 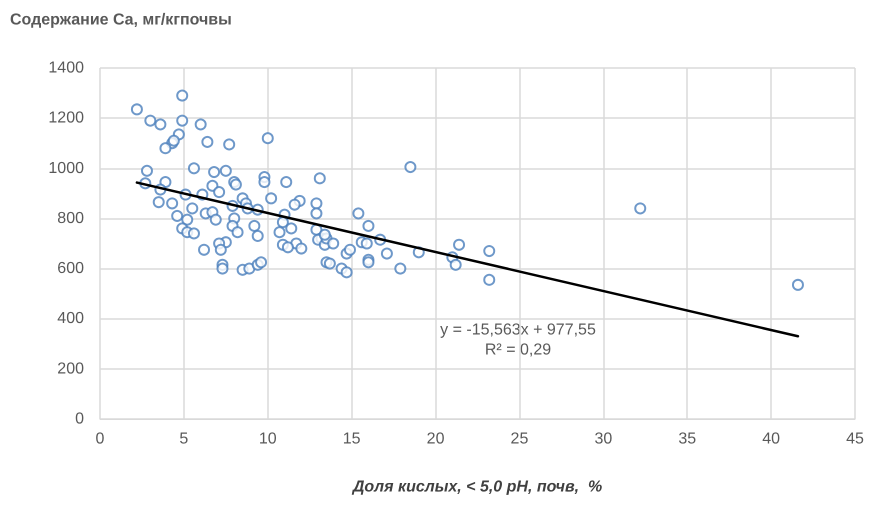 I want to click on y-tick-label: 400, so click(x=70, y=319).